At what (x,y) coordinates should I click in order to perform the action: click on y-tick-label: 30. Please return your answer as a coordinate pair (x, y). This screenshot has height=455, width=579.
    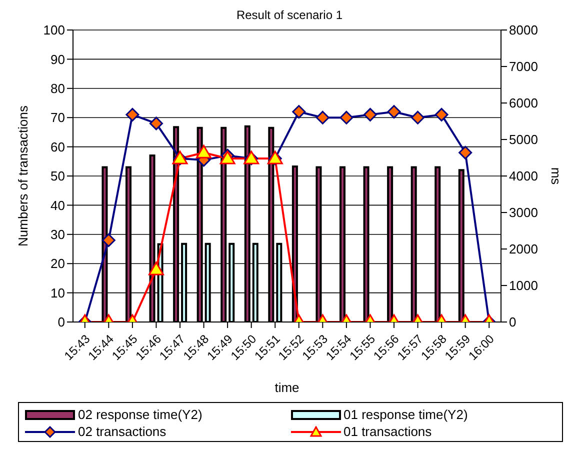
    Looking at the image, I should click on (57, 234).